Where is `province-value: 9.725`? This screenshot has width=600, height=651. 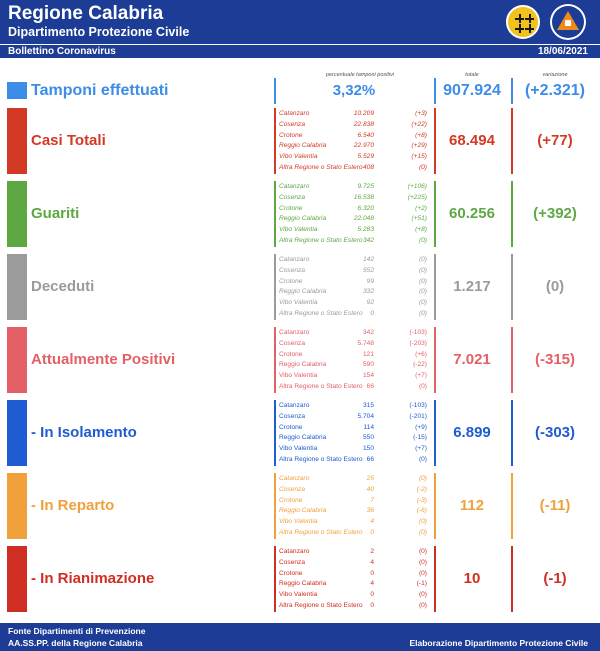
province-value: 9.725 is located at coordinates (365, 186).